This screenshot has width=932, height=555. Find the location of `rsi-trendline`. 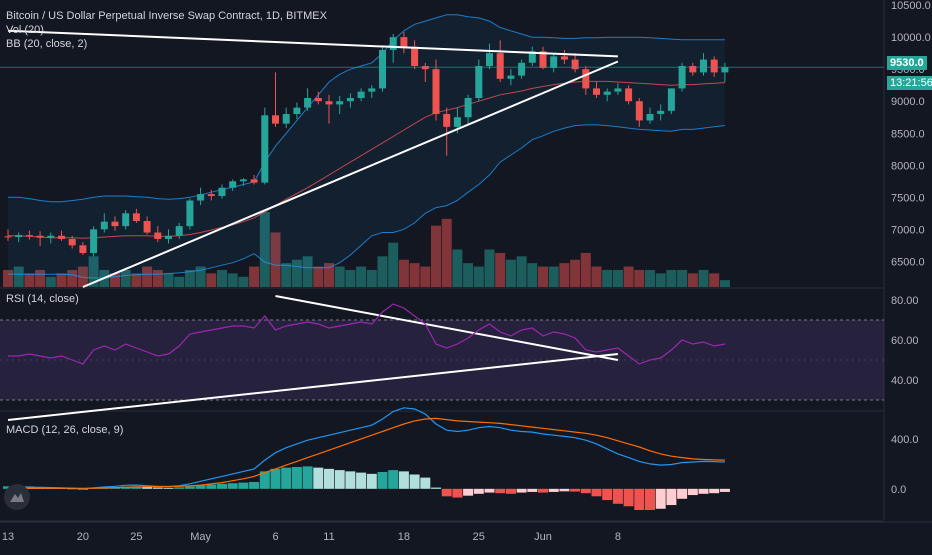

rsi-trendline is located at coordinates (313, 387).